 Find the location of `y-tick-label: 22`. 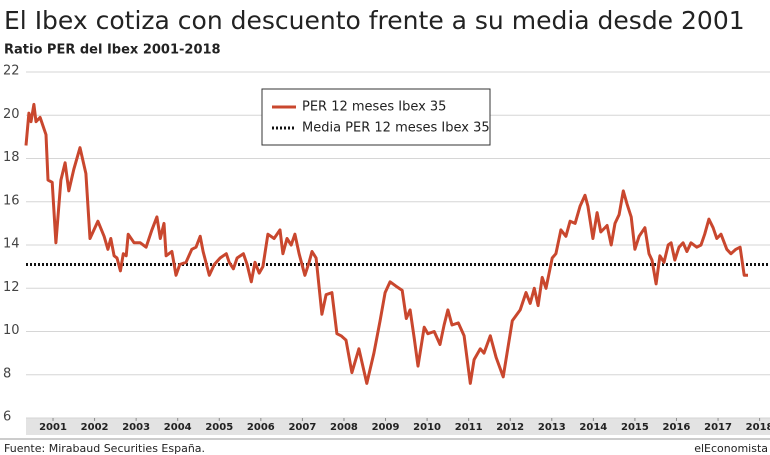

y-tick-label: 22 is located at coordinates (11, 71).